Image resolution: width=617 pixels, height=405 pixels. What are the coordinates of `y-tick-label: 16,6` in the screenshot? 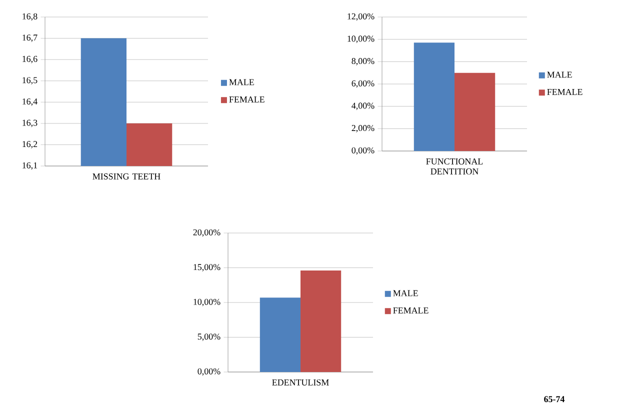 It's located at (30, 60).